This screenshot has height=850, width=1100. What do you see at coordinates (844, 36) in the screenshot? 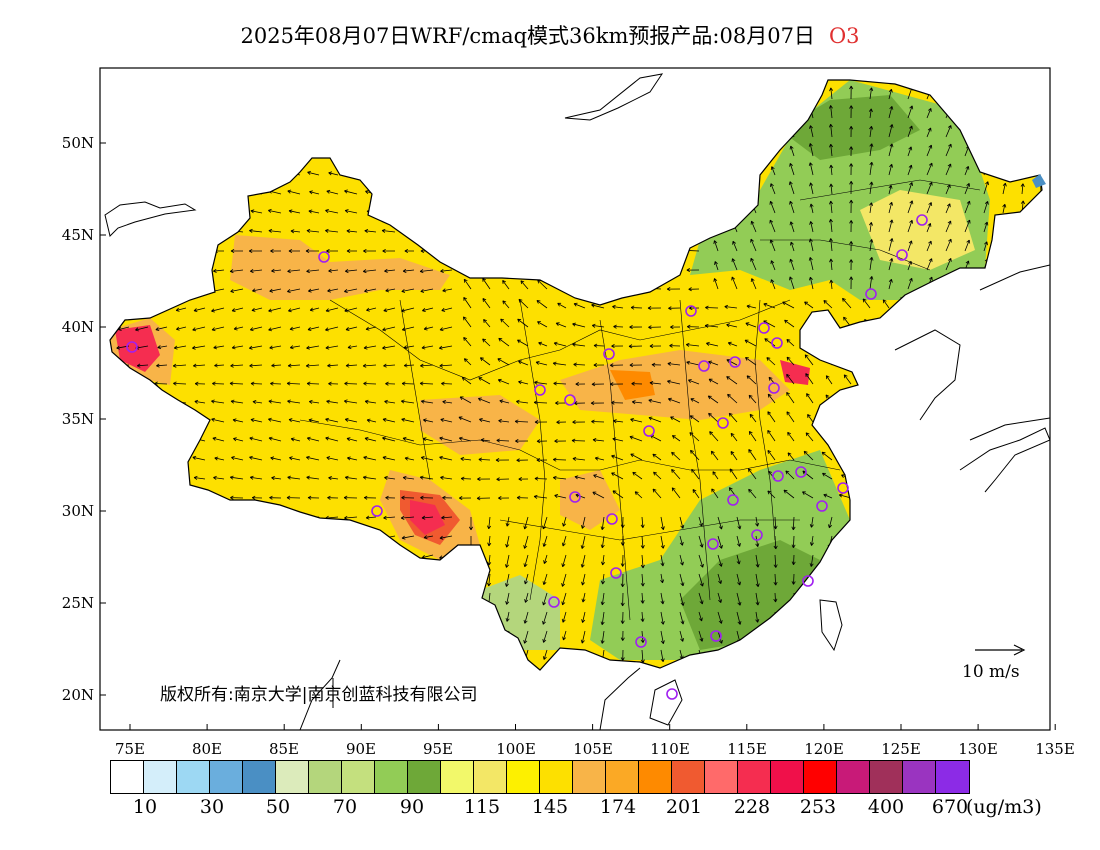
I see `pollutant-label: O3` at bounding box center [844, 36].